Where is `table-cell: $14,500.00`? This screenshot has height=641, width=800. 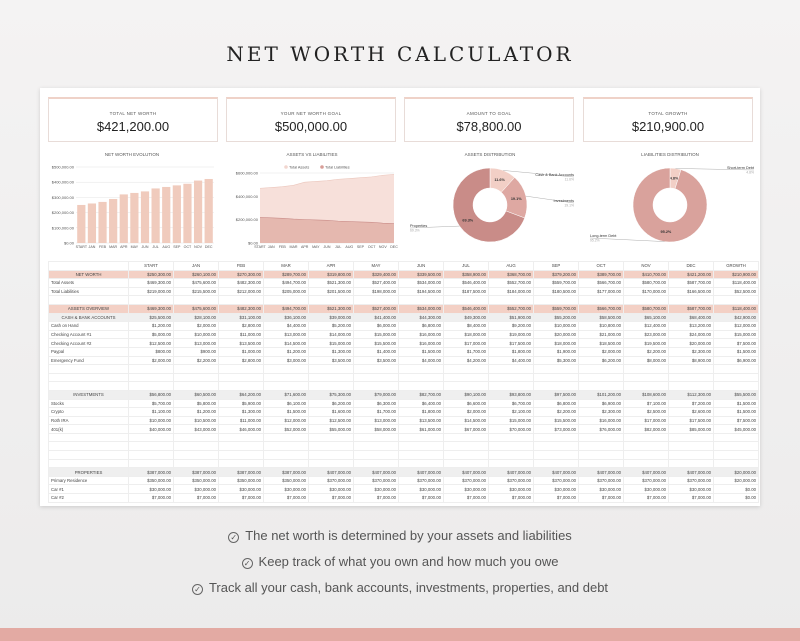 table-cell: $14,500.00 is located at coordinates (286, 343).